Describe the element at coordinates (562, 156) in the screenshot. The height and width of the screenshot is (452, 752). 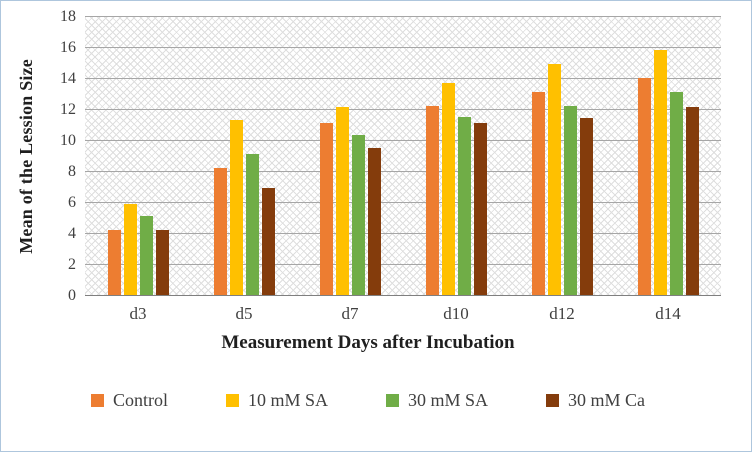
I see `bar-group-d12` at that location.